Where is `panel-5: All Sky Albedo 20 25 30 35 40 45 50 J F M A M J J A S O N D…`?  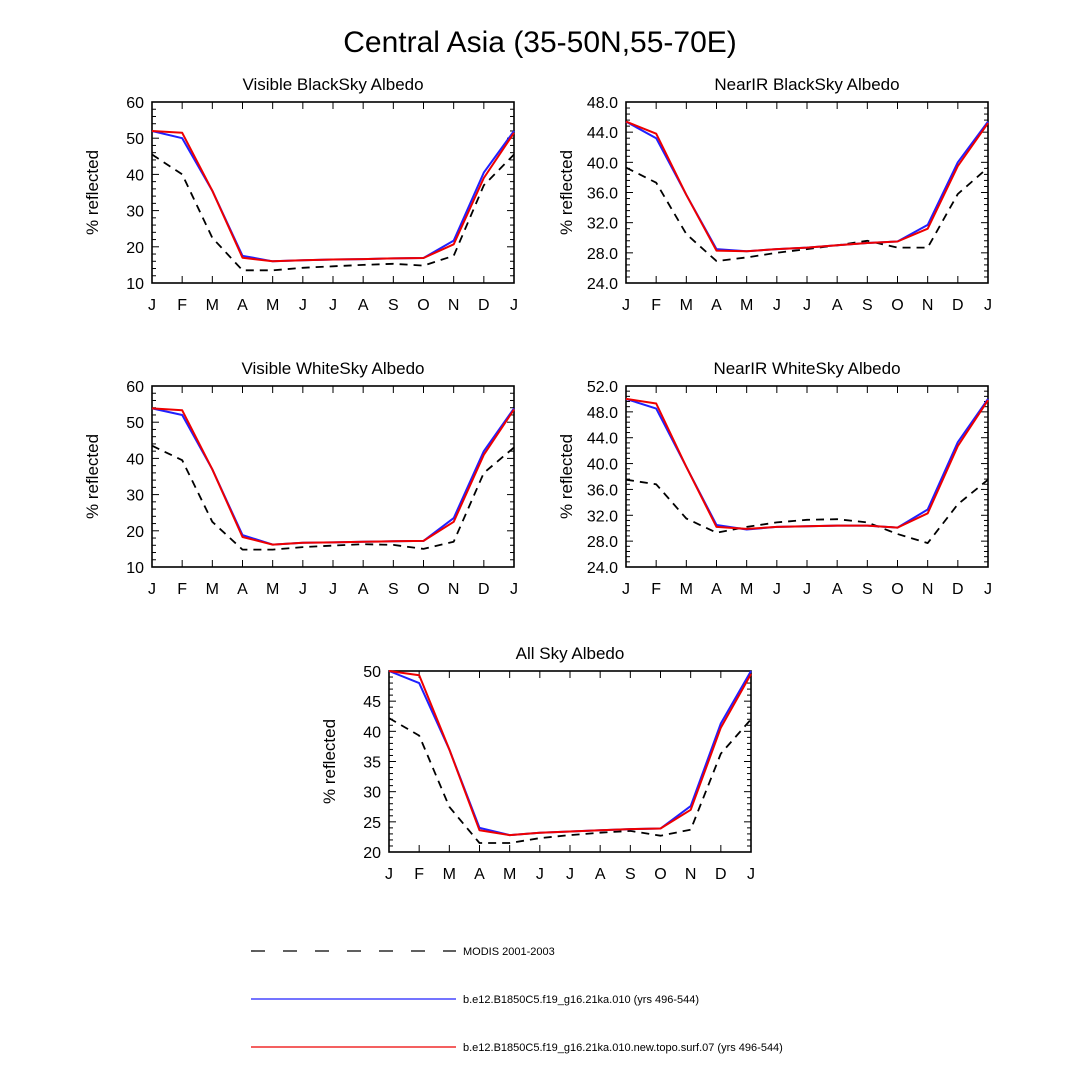
panel-5: All Sky Albedo 20 25 30 35 40 45 50 J F M A M J J A S O N D… is located at coordinates (537, 763).